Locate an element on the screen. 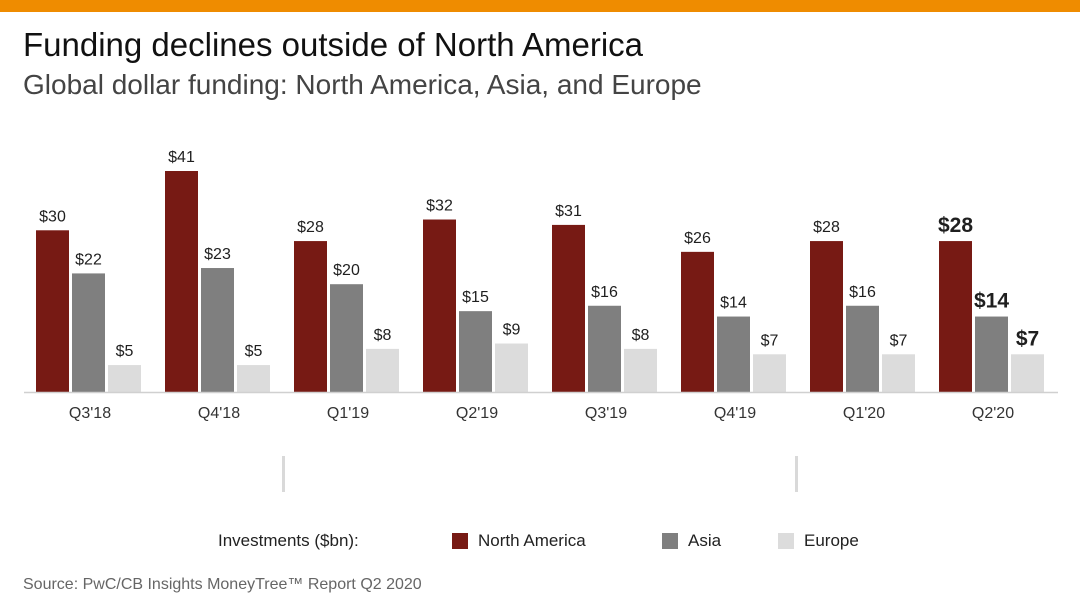 The width and height of the screenshot is (1080, 608). x-tick-label: Q2'20 is located at coordinates (993, 413).